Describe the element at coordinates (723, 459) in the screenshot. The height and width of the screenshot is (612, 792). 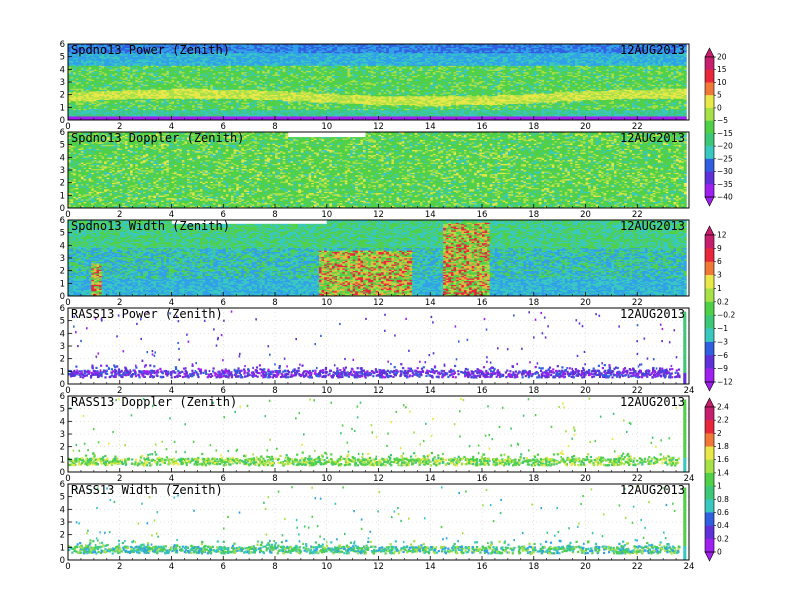
I see `colorbar-tick-label: 1.6` at that location.